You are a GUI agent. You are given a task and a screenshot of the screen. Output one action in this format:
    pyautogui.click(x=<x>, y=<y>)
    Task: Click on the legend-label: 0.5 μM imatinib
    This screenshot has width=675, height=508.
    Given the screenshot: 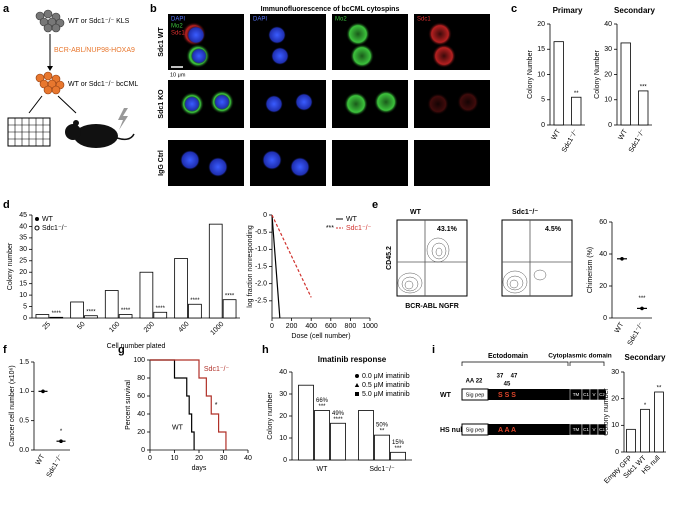 What is the action you would take?
    pyautogui.click(x=386, y=385)
    